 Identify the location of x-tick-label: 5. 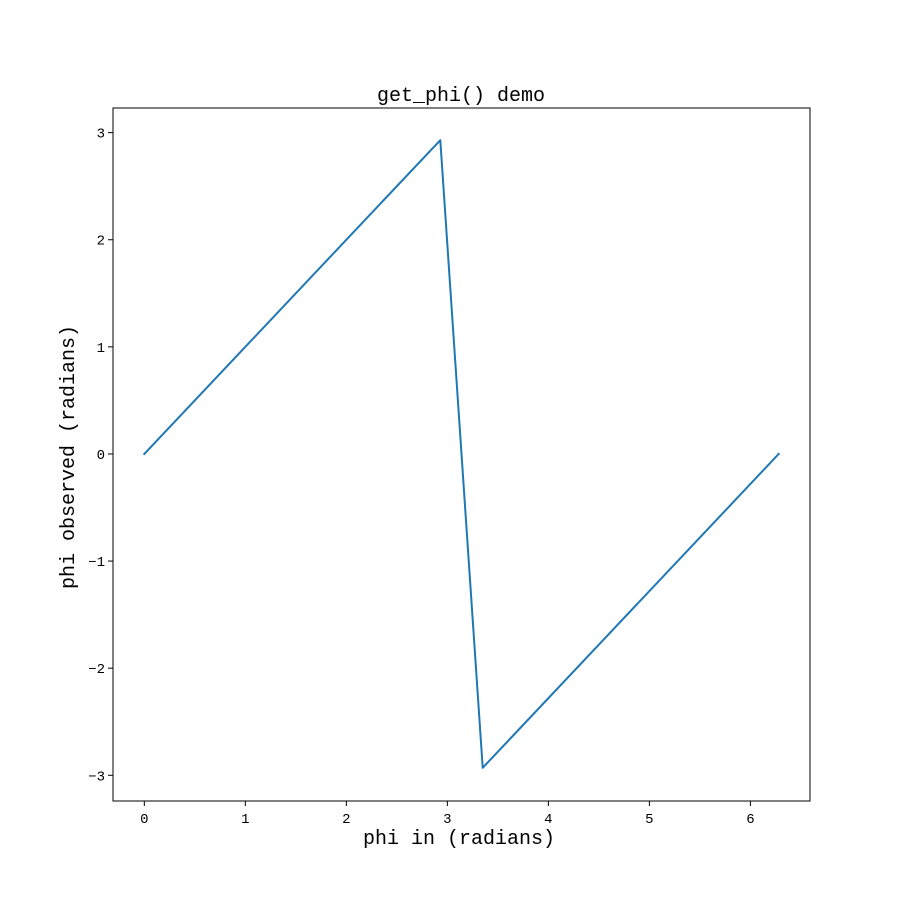
(649, 820).